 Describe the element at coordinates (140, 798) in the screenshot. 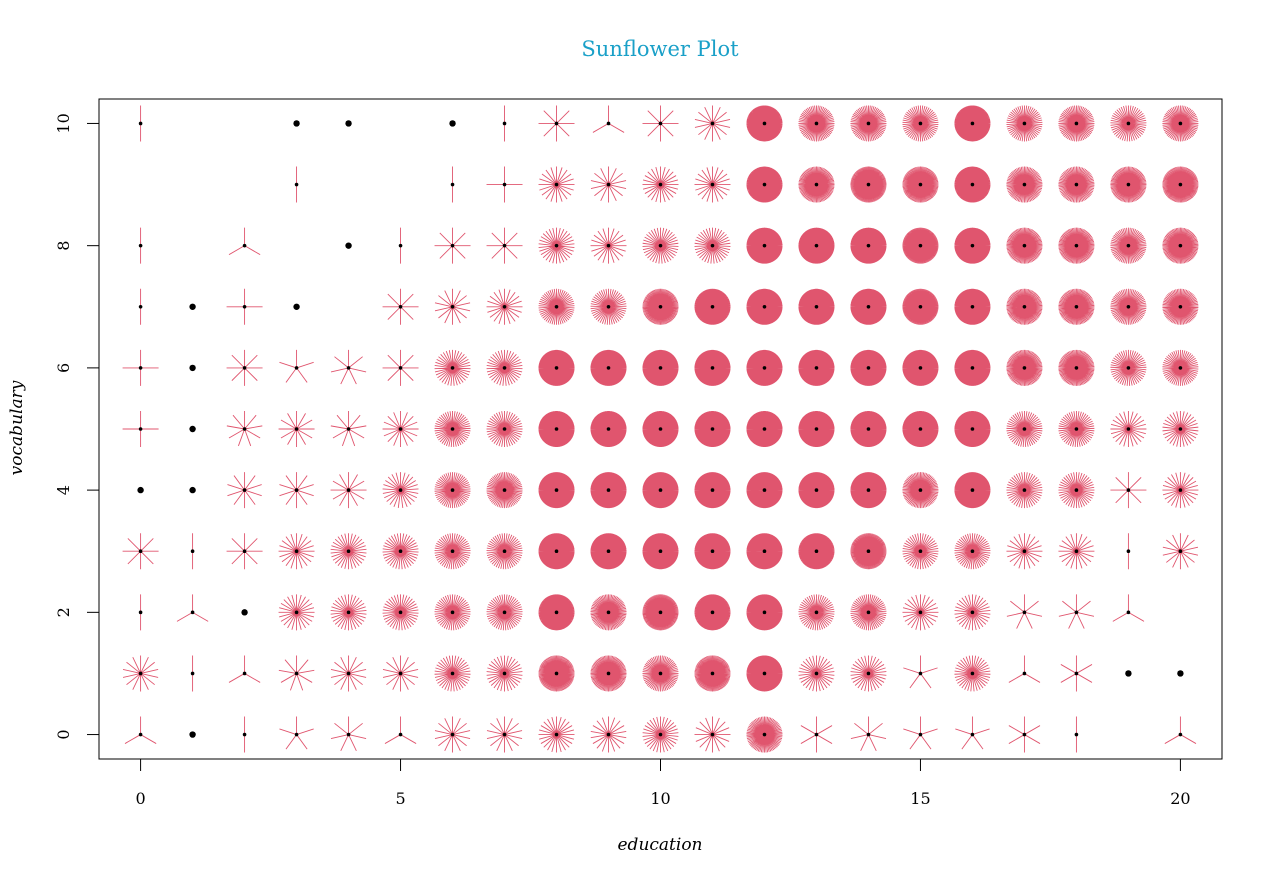

I see `x-tick-label: 0` at that location.